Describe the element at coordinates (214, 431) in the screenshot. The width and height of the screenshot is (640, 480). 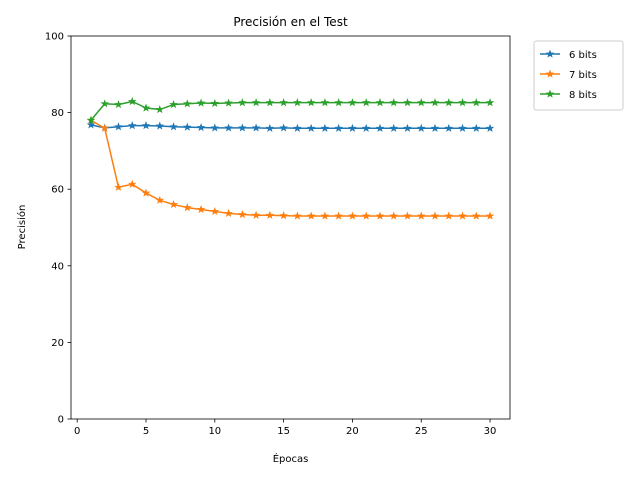
I see `x-tick-label: 10` at that location.